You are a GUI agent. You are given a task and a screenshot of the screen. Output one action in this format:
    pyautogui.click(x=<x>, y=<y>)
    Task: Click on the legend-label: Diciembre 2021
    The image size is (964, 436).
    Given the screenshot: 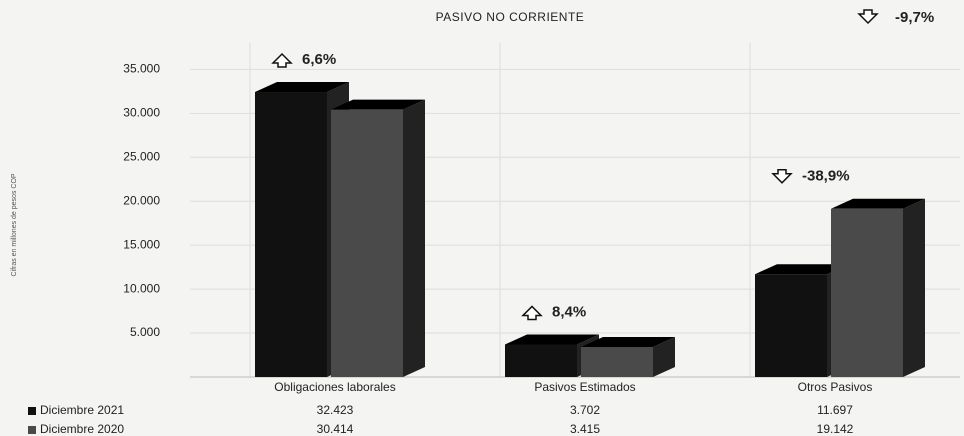 What is the action you would take?
    pyautogui.click(x=82, y=410)
    